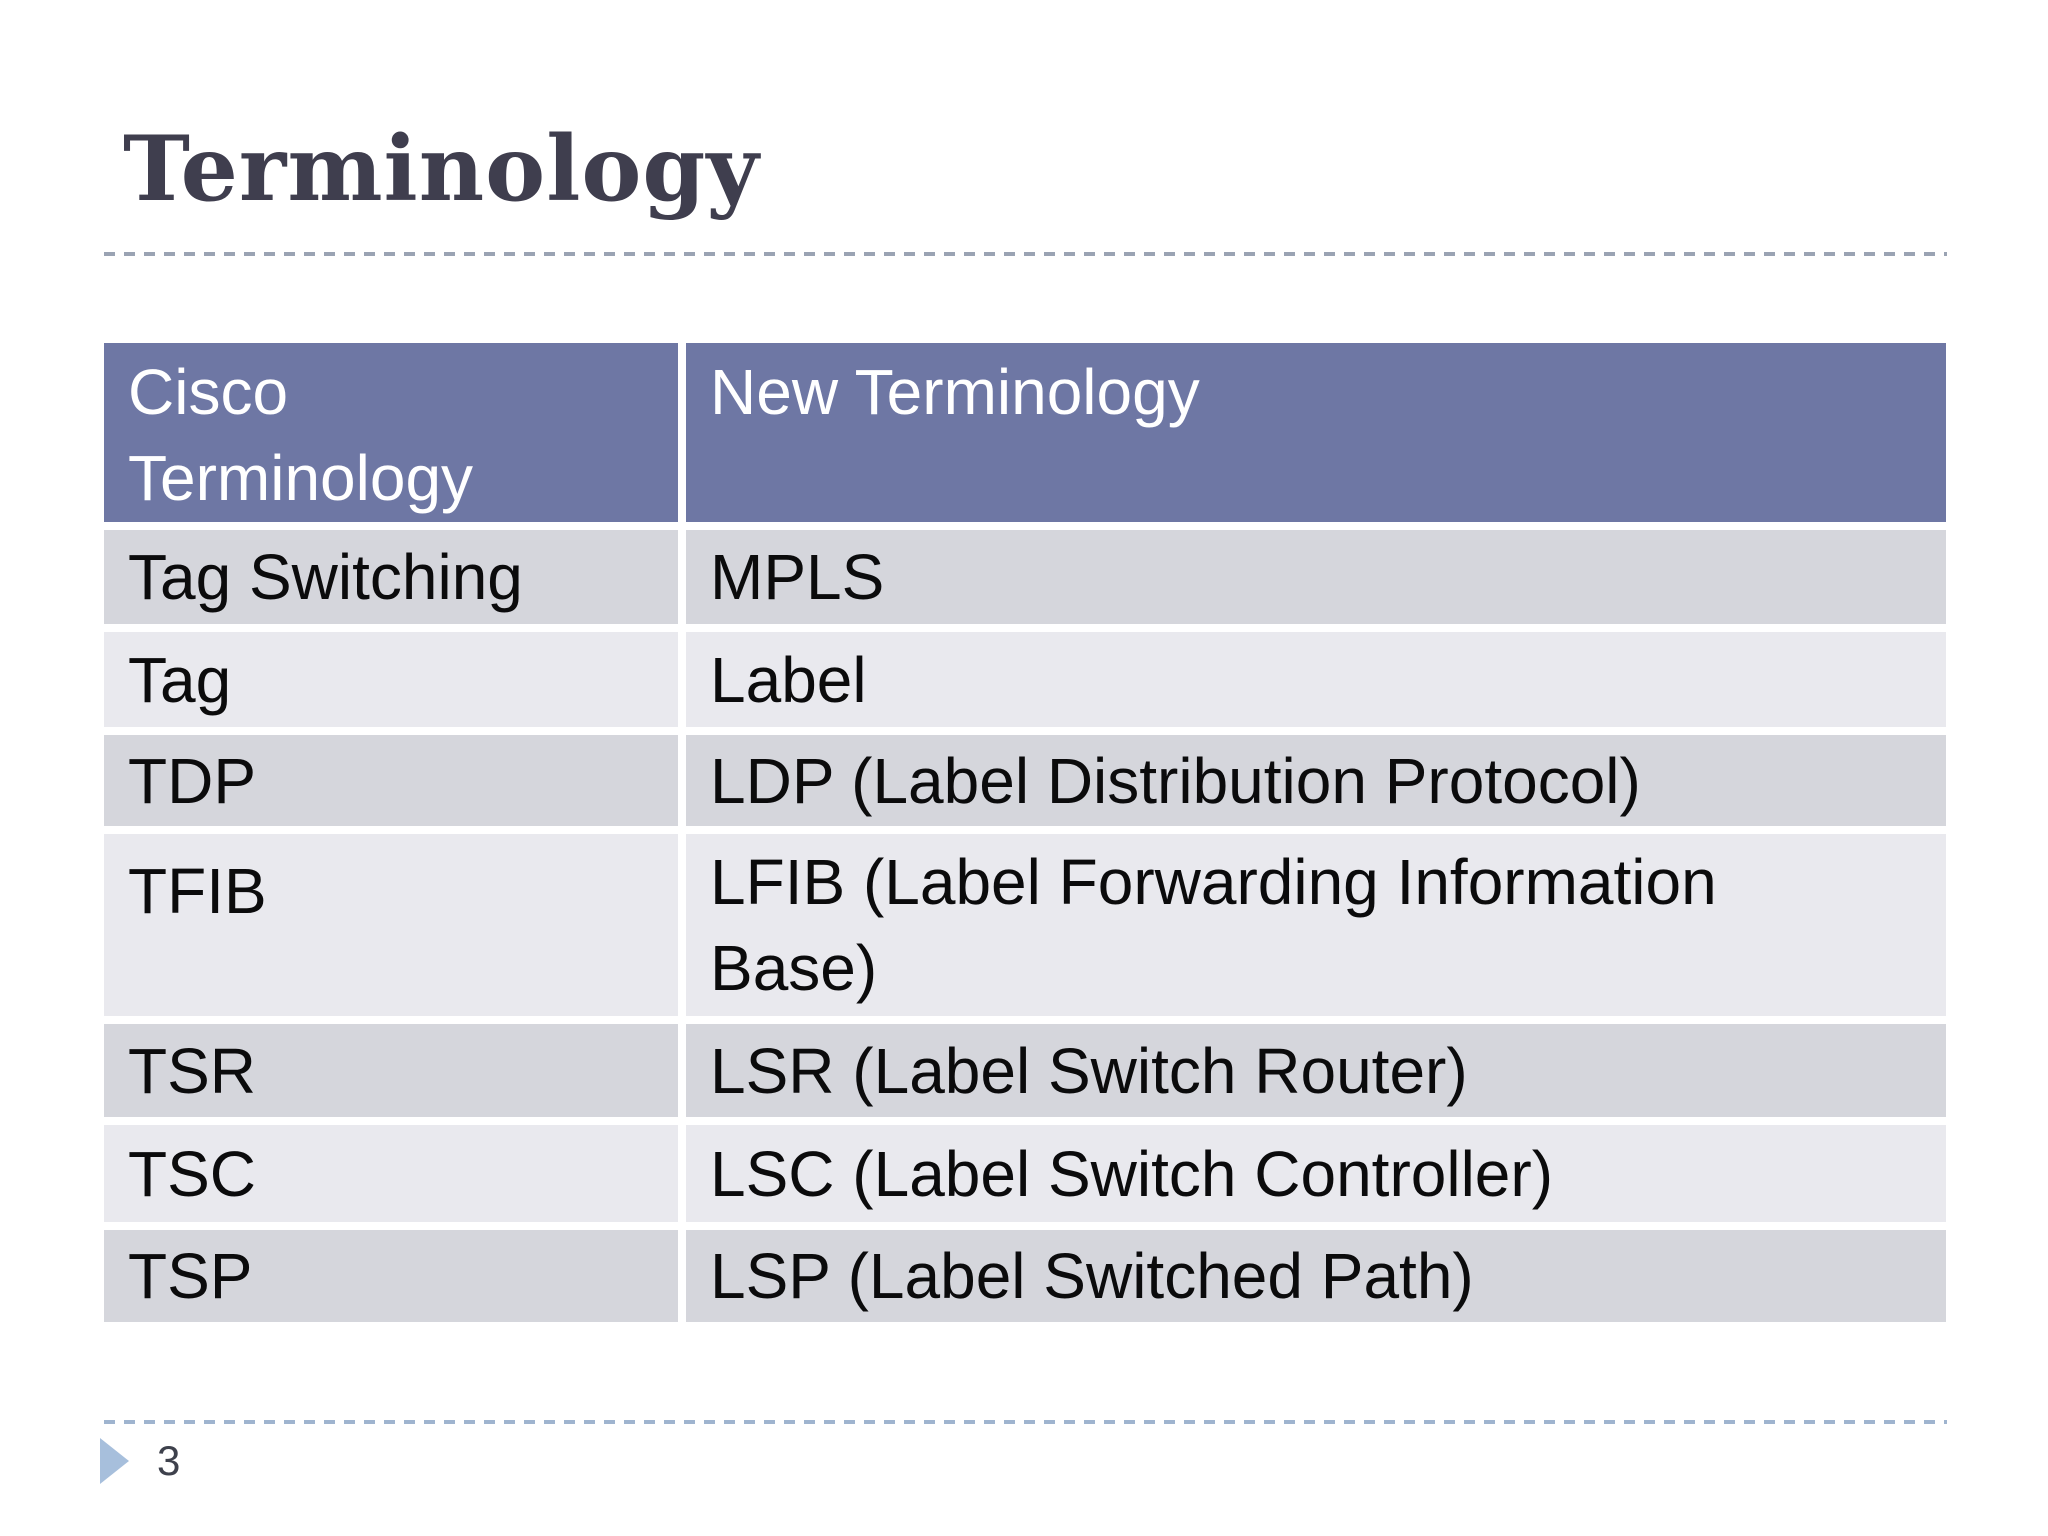  I want to click on cell-text: LSC (Label Switch Controller), so click(1131, 1173).